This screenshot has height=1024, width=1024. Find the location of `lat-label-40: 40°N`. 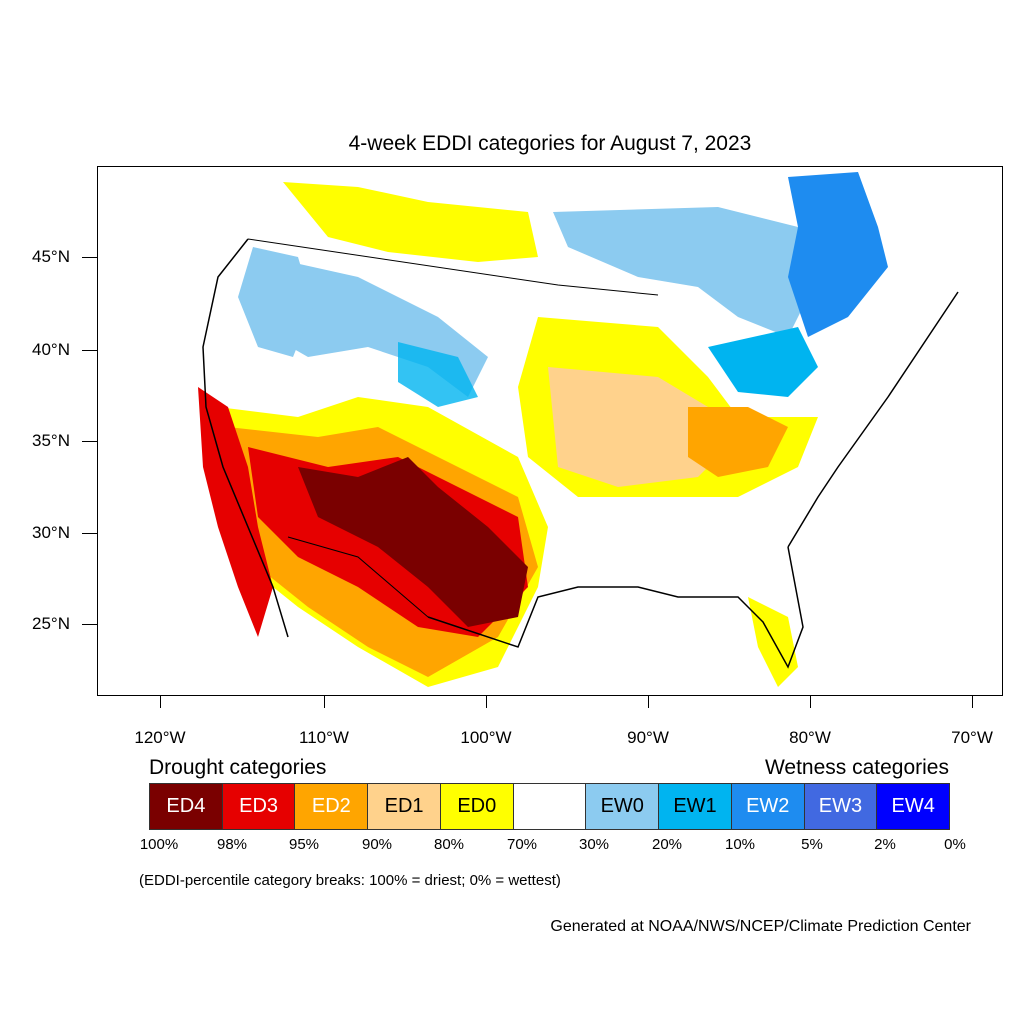

lat-label-40: 40°N is located at coordinates (51, 349).